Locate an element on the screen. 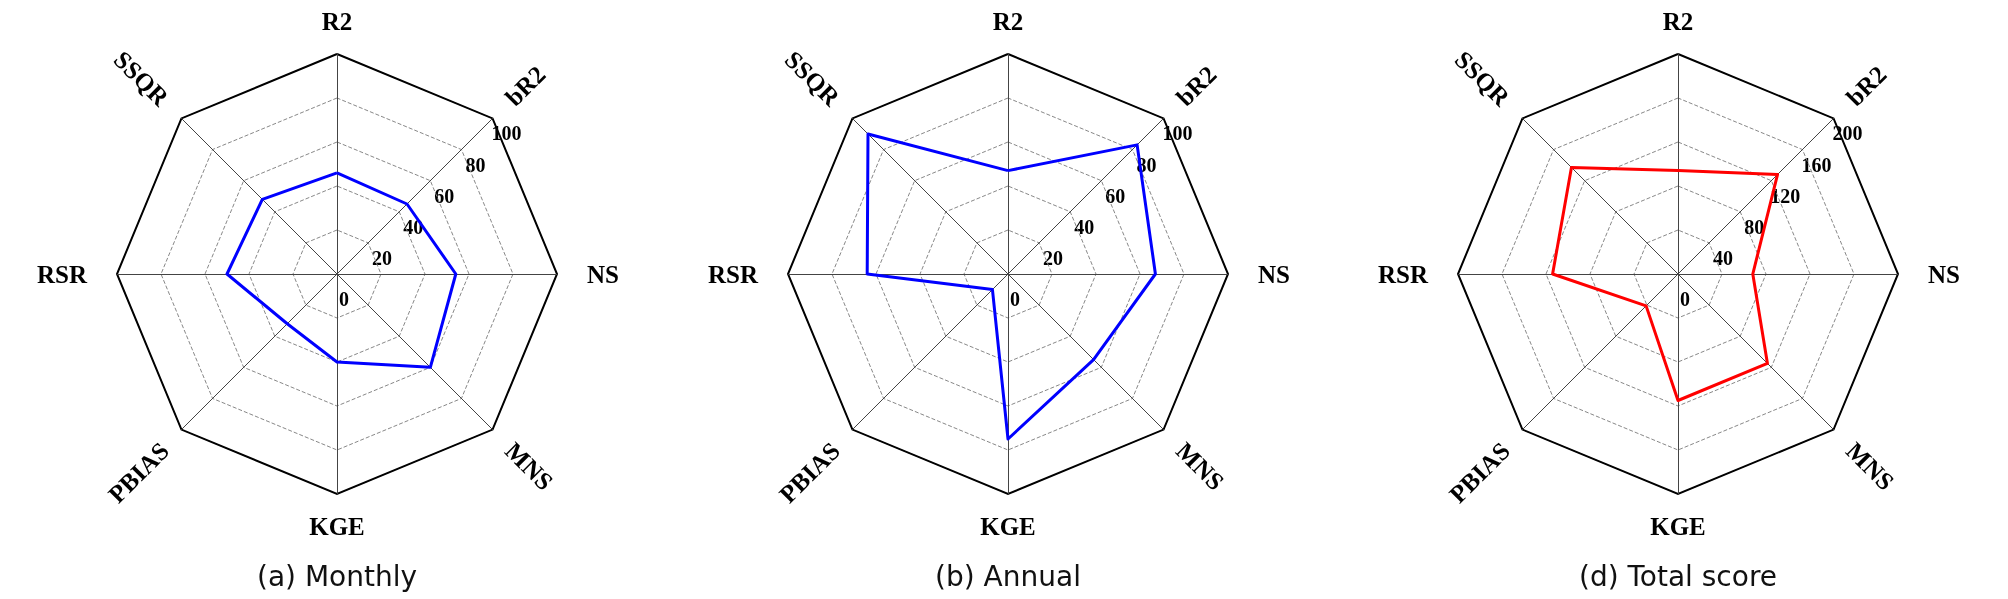  y-tick-label: 160 is located at coordinates (1816, 164).